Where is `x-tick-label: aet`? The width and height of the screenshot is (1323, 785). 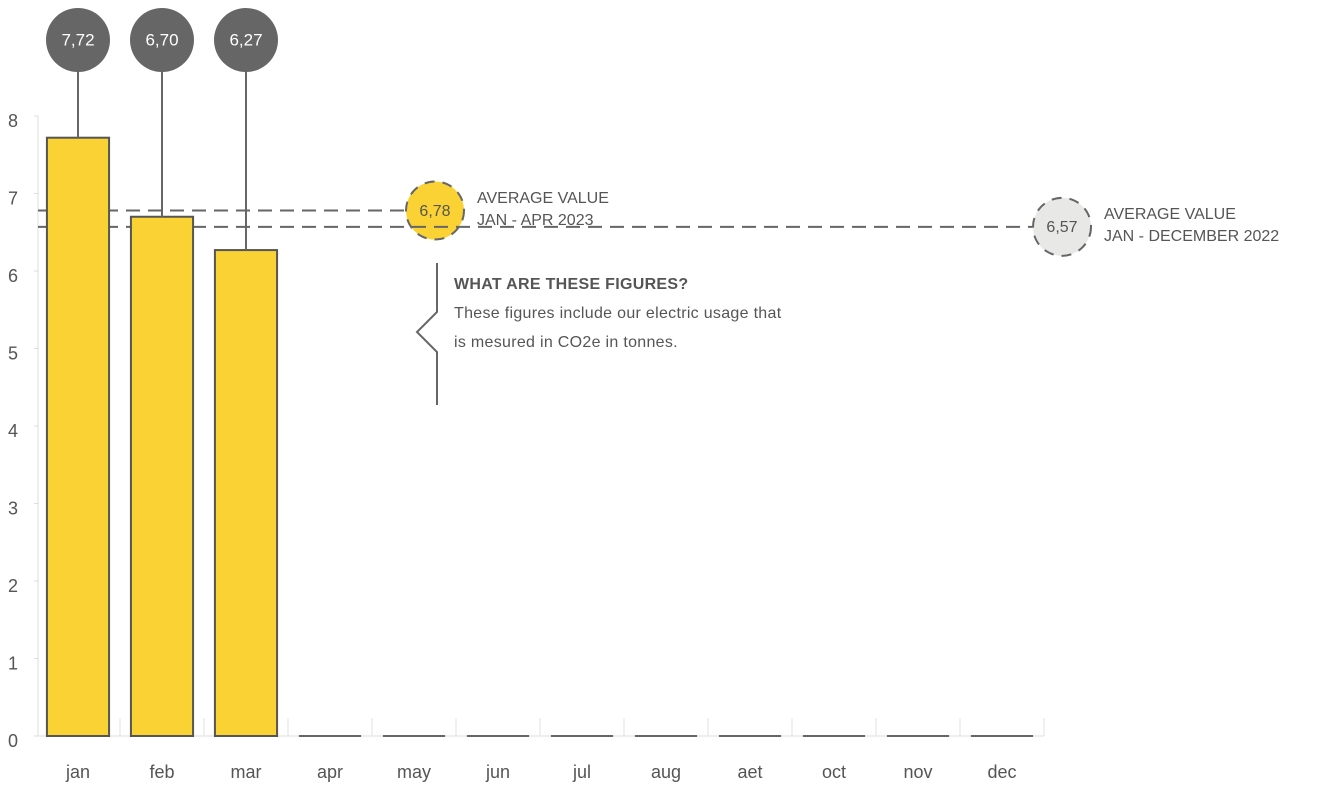 x-tick-label: aet is located at coordinates (749, 772).